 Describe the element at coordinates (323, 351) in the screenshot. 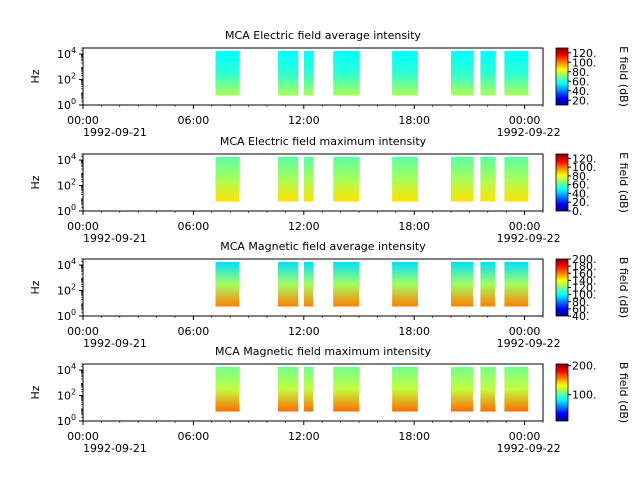

I see `panel-title: MCA Magnetic field maximum intensity` at that location.